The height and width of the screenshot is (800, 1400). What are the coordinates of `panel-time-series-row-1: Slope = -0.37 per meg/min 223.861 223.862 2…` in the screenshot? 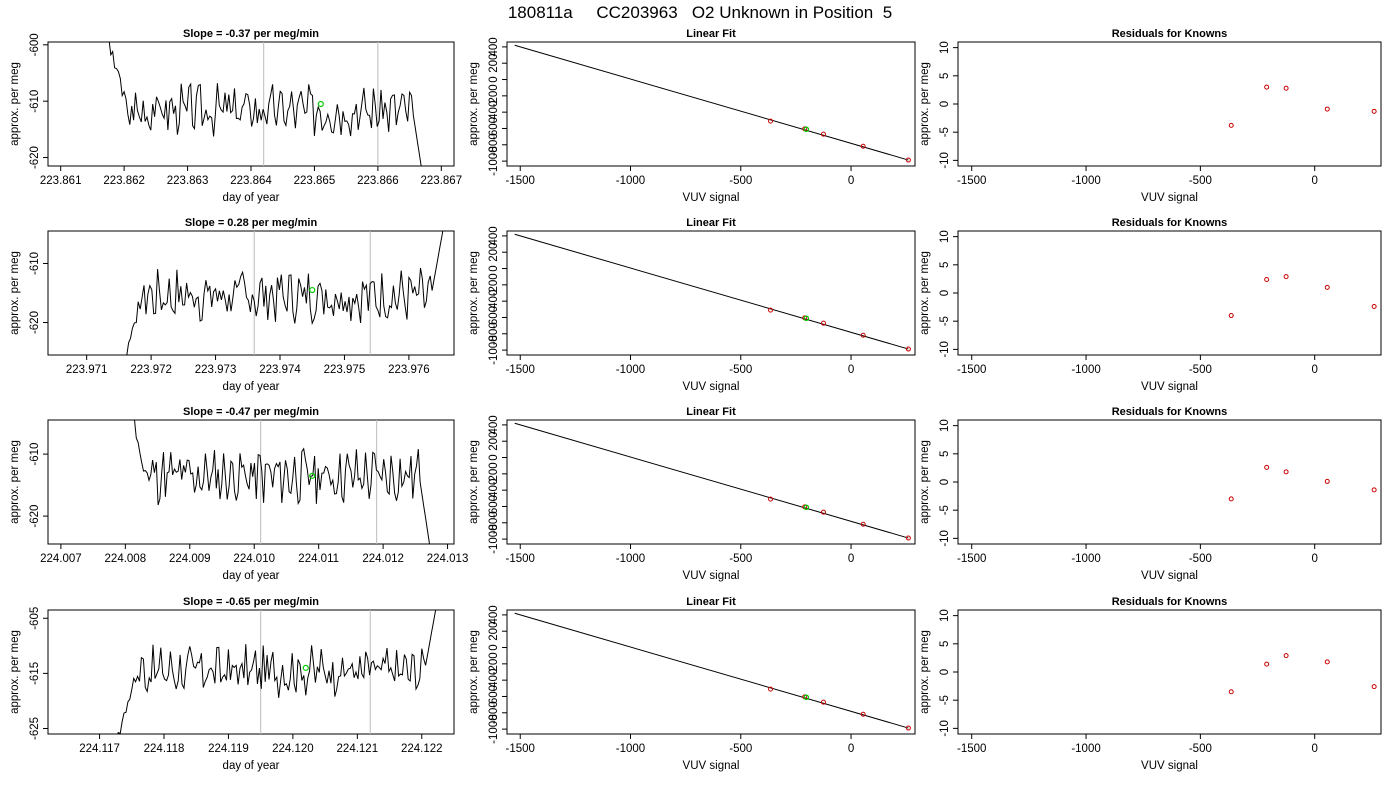 It's located at (236, 116).